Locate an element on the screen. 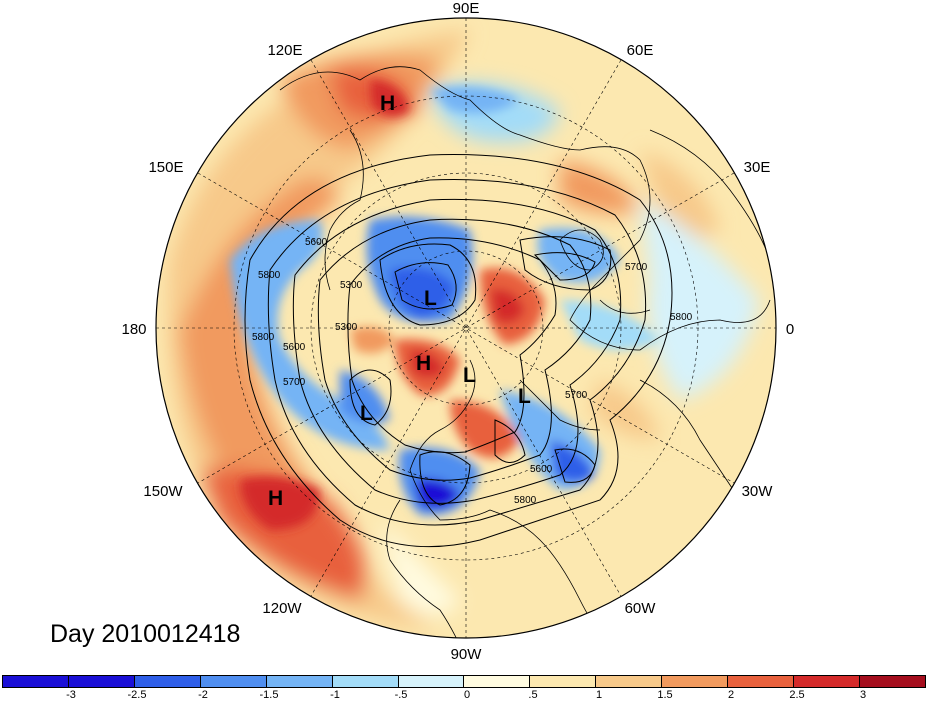  colorbar-tick-label: -2.5 is located at coordinates (137, 695).